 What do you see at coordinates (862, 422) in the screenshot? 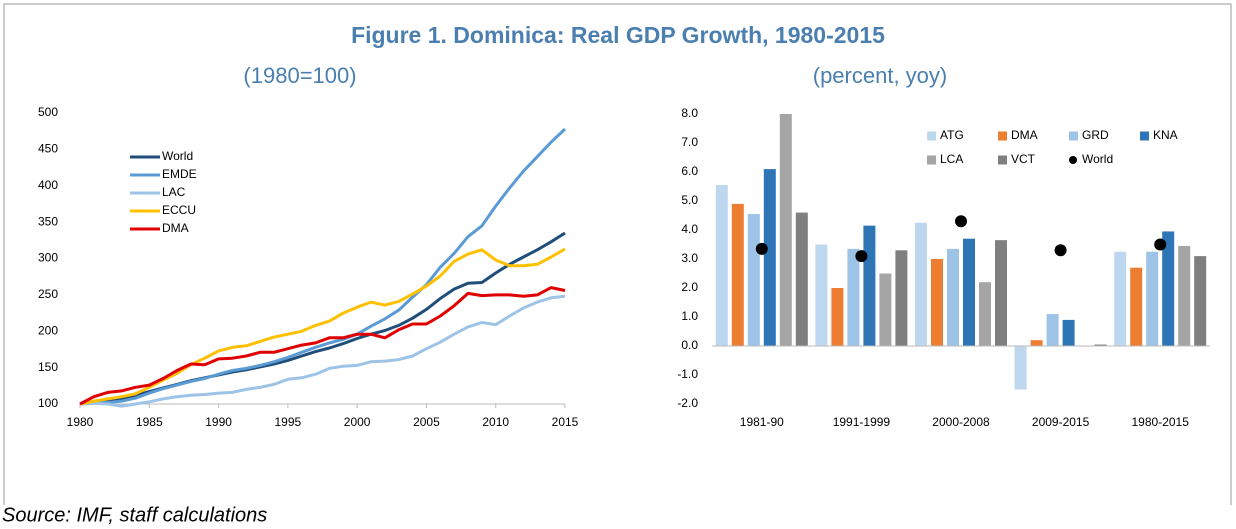
I see `x-tick-label: 1991-1999` at bounding box center [862, 422].